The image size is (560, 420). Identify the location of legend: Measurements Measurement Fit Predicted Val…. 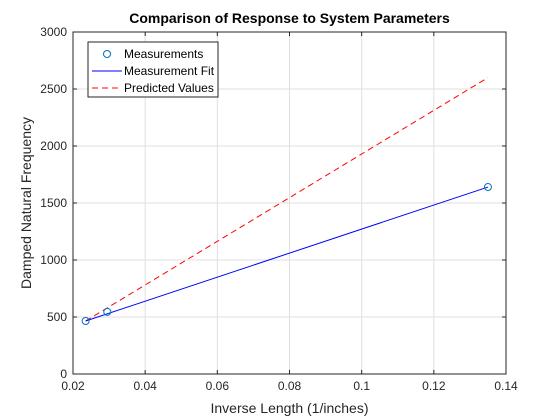
(153, 69).